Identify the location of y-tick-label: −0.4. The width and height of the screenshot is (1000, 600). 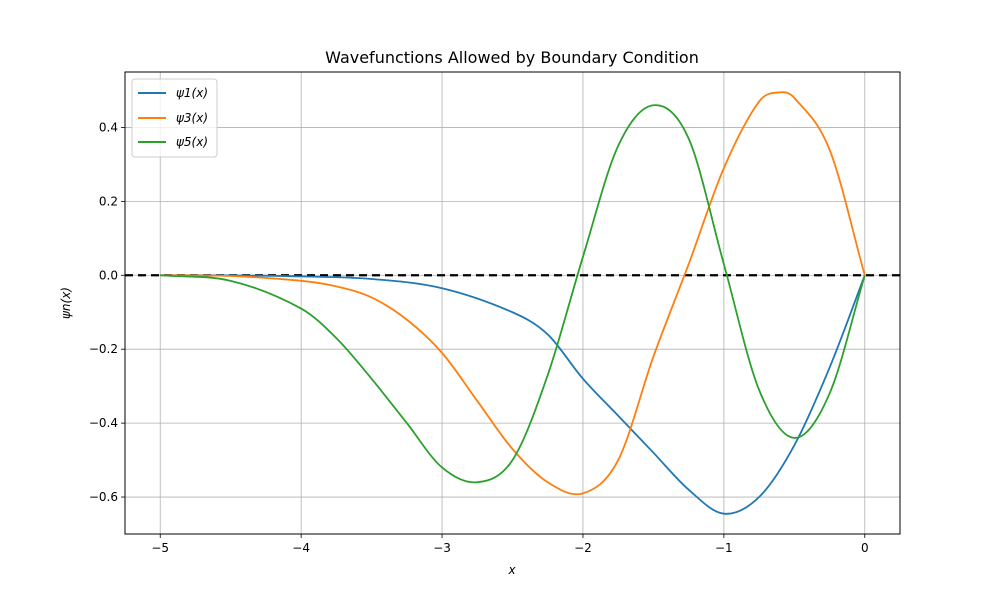
(103, 423).